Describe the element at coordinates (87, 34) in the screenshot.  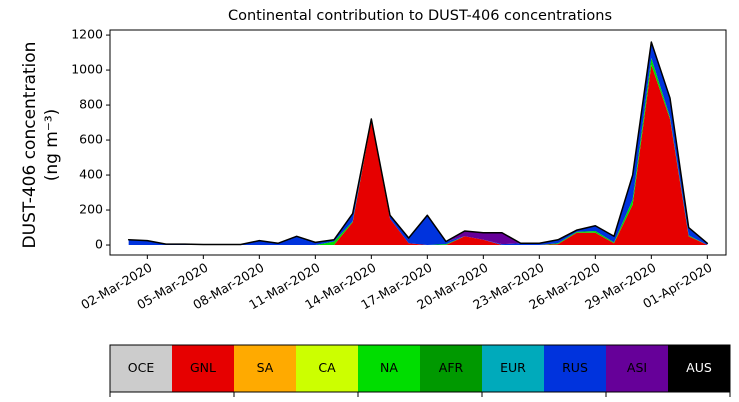
I see `y-tick-label: 1200` at that location.